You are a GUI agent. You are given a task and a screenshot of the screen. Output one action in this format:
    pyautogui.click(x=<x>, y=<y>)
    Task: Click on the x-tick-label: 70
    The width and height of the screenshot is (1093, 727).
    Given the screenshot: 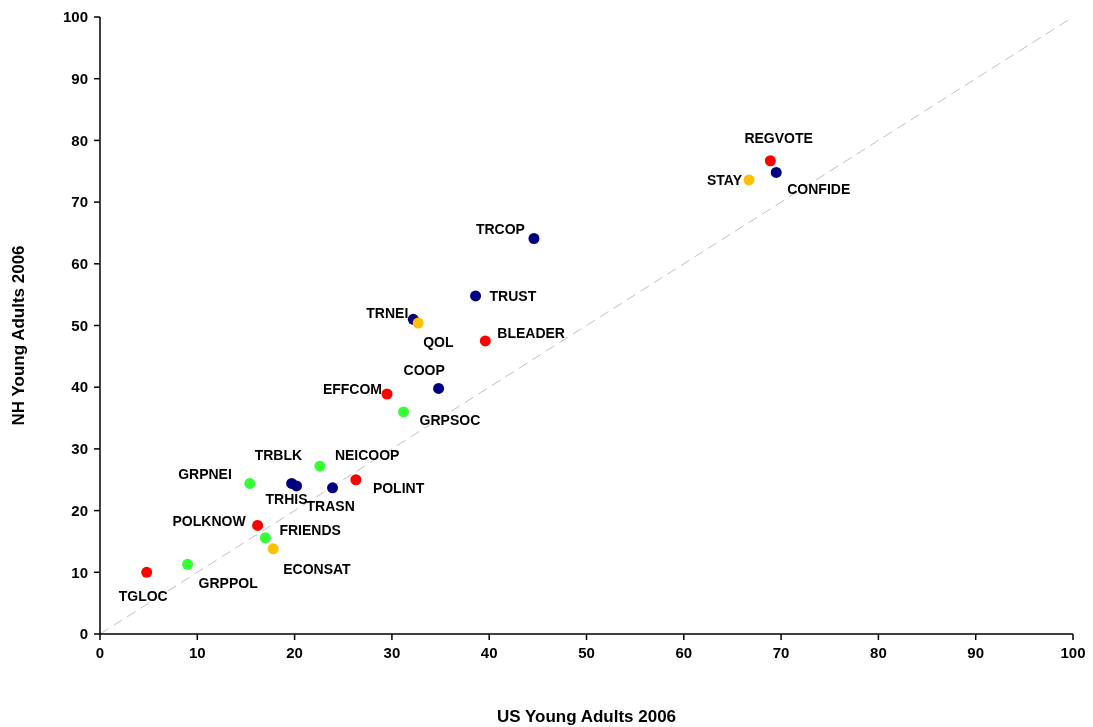 What is the action you would take?
    pyautogui.click(x=781, y=652)
    